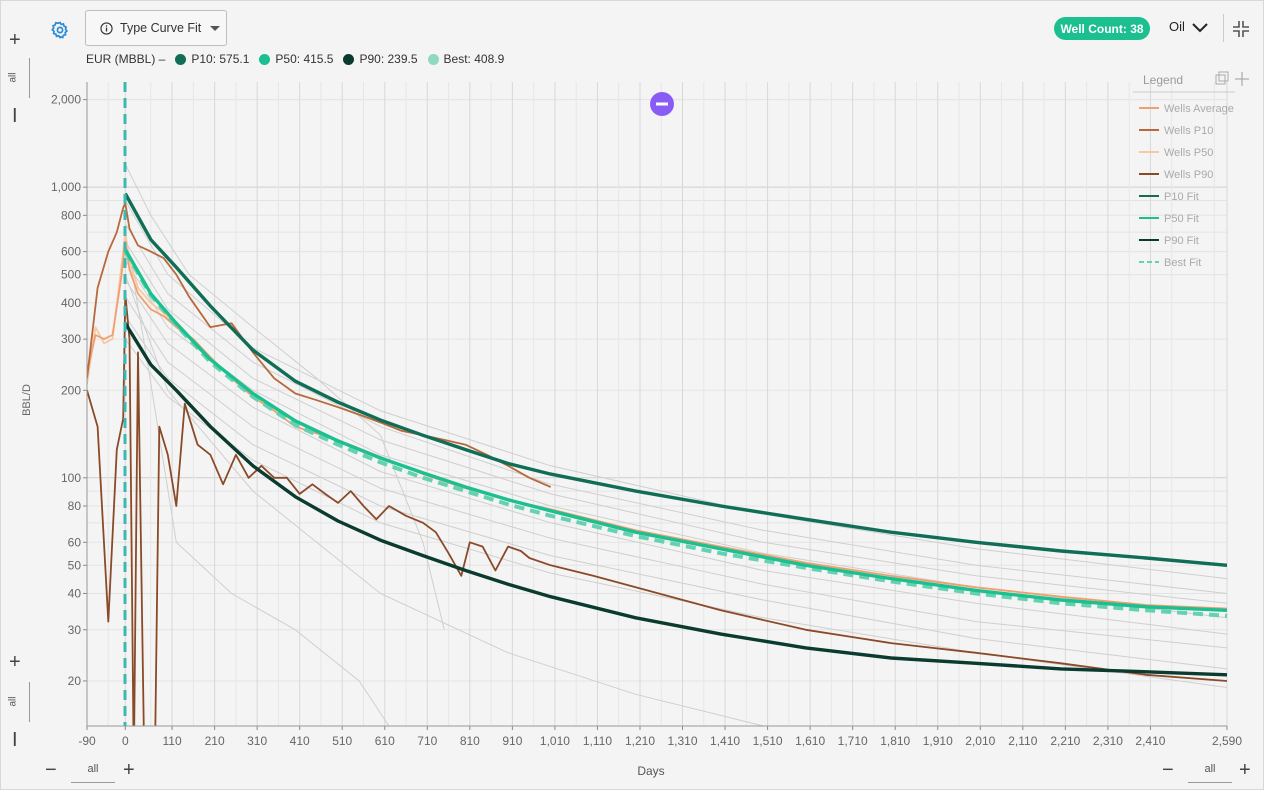 This screenshot has width=1264, height=790. What do you see at coordinates (93, 769) in the screenshot?
I see `x-range-all-left-label: all` at bounding box center [93, 769].